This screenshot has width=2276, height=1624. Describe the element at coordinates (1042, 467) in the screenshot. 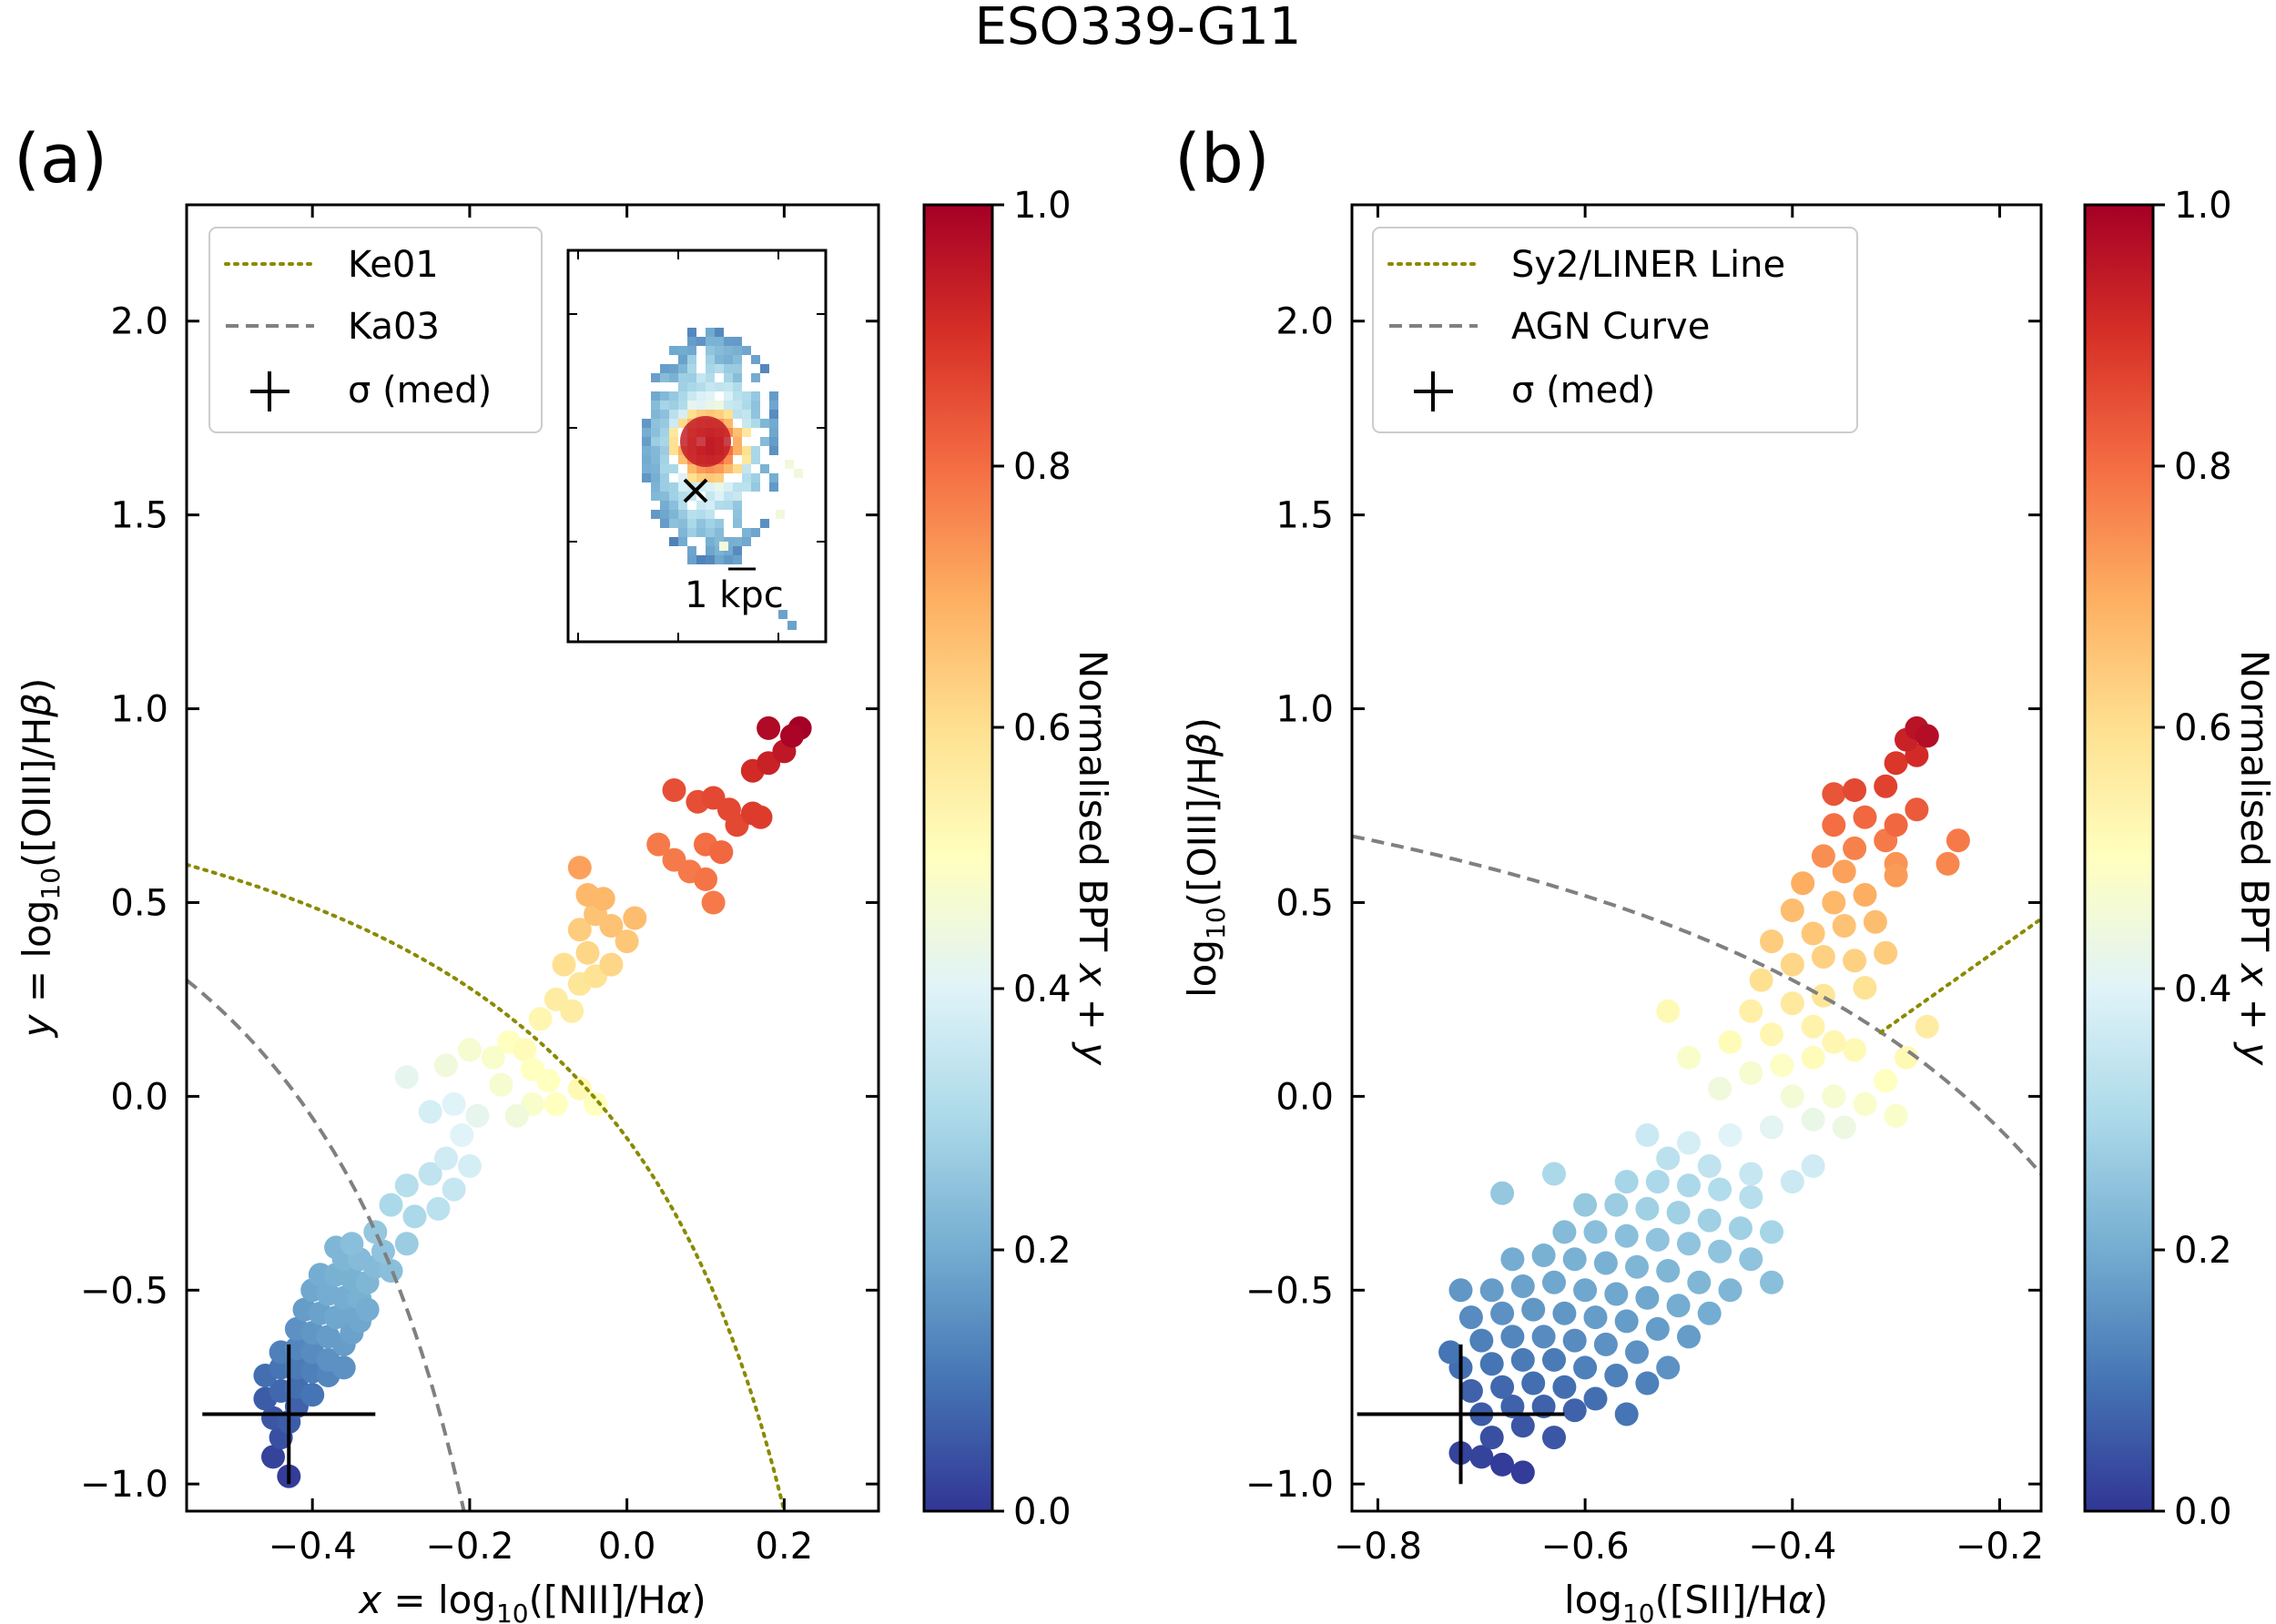

I see `colorbar-tick-label: 0.8` at that location.